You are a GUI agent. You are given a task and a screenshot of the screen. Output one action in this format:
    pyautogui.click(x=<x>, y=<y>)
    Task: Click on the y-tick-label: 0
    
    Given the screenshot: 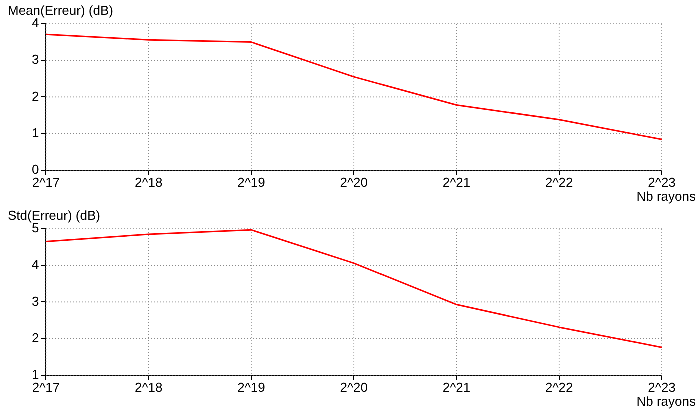 What is the action you would take?
    pyautogui.click(x=36, y=169)
    